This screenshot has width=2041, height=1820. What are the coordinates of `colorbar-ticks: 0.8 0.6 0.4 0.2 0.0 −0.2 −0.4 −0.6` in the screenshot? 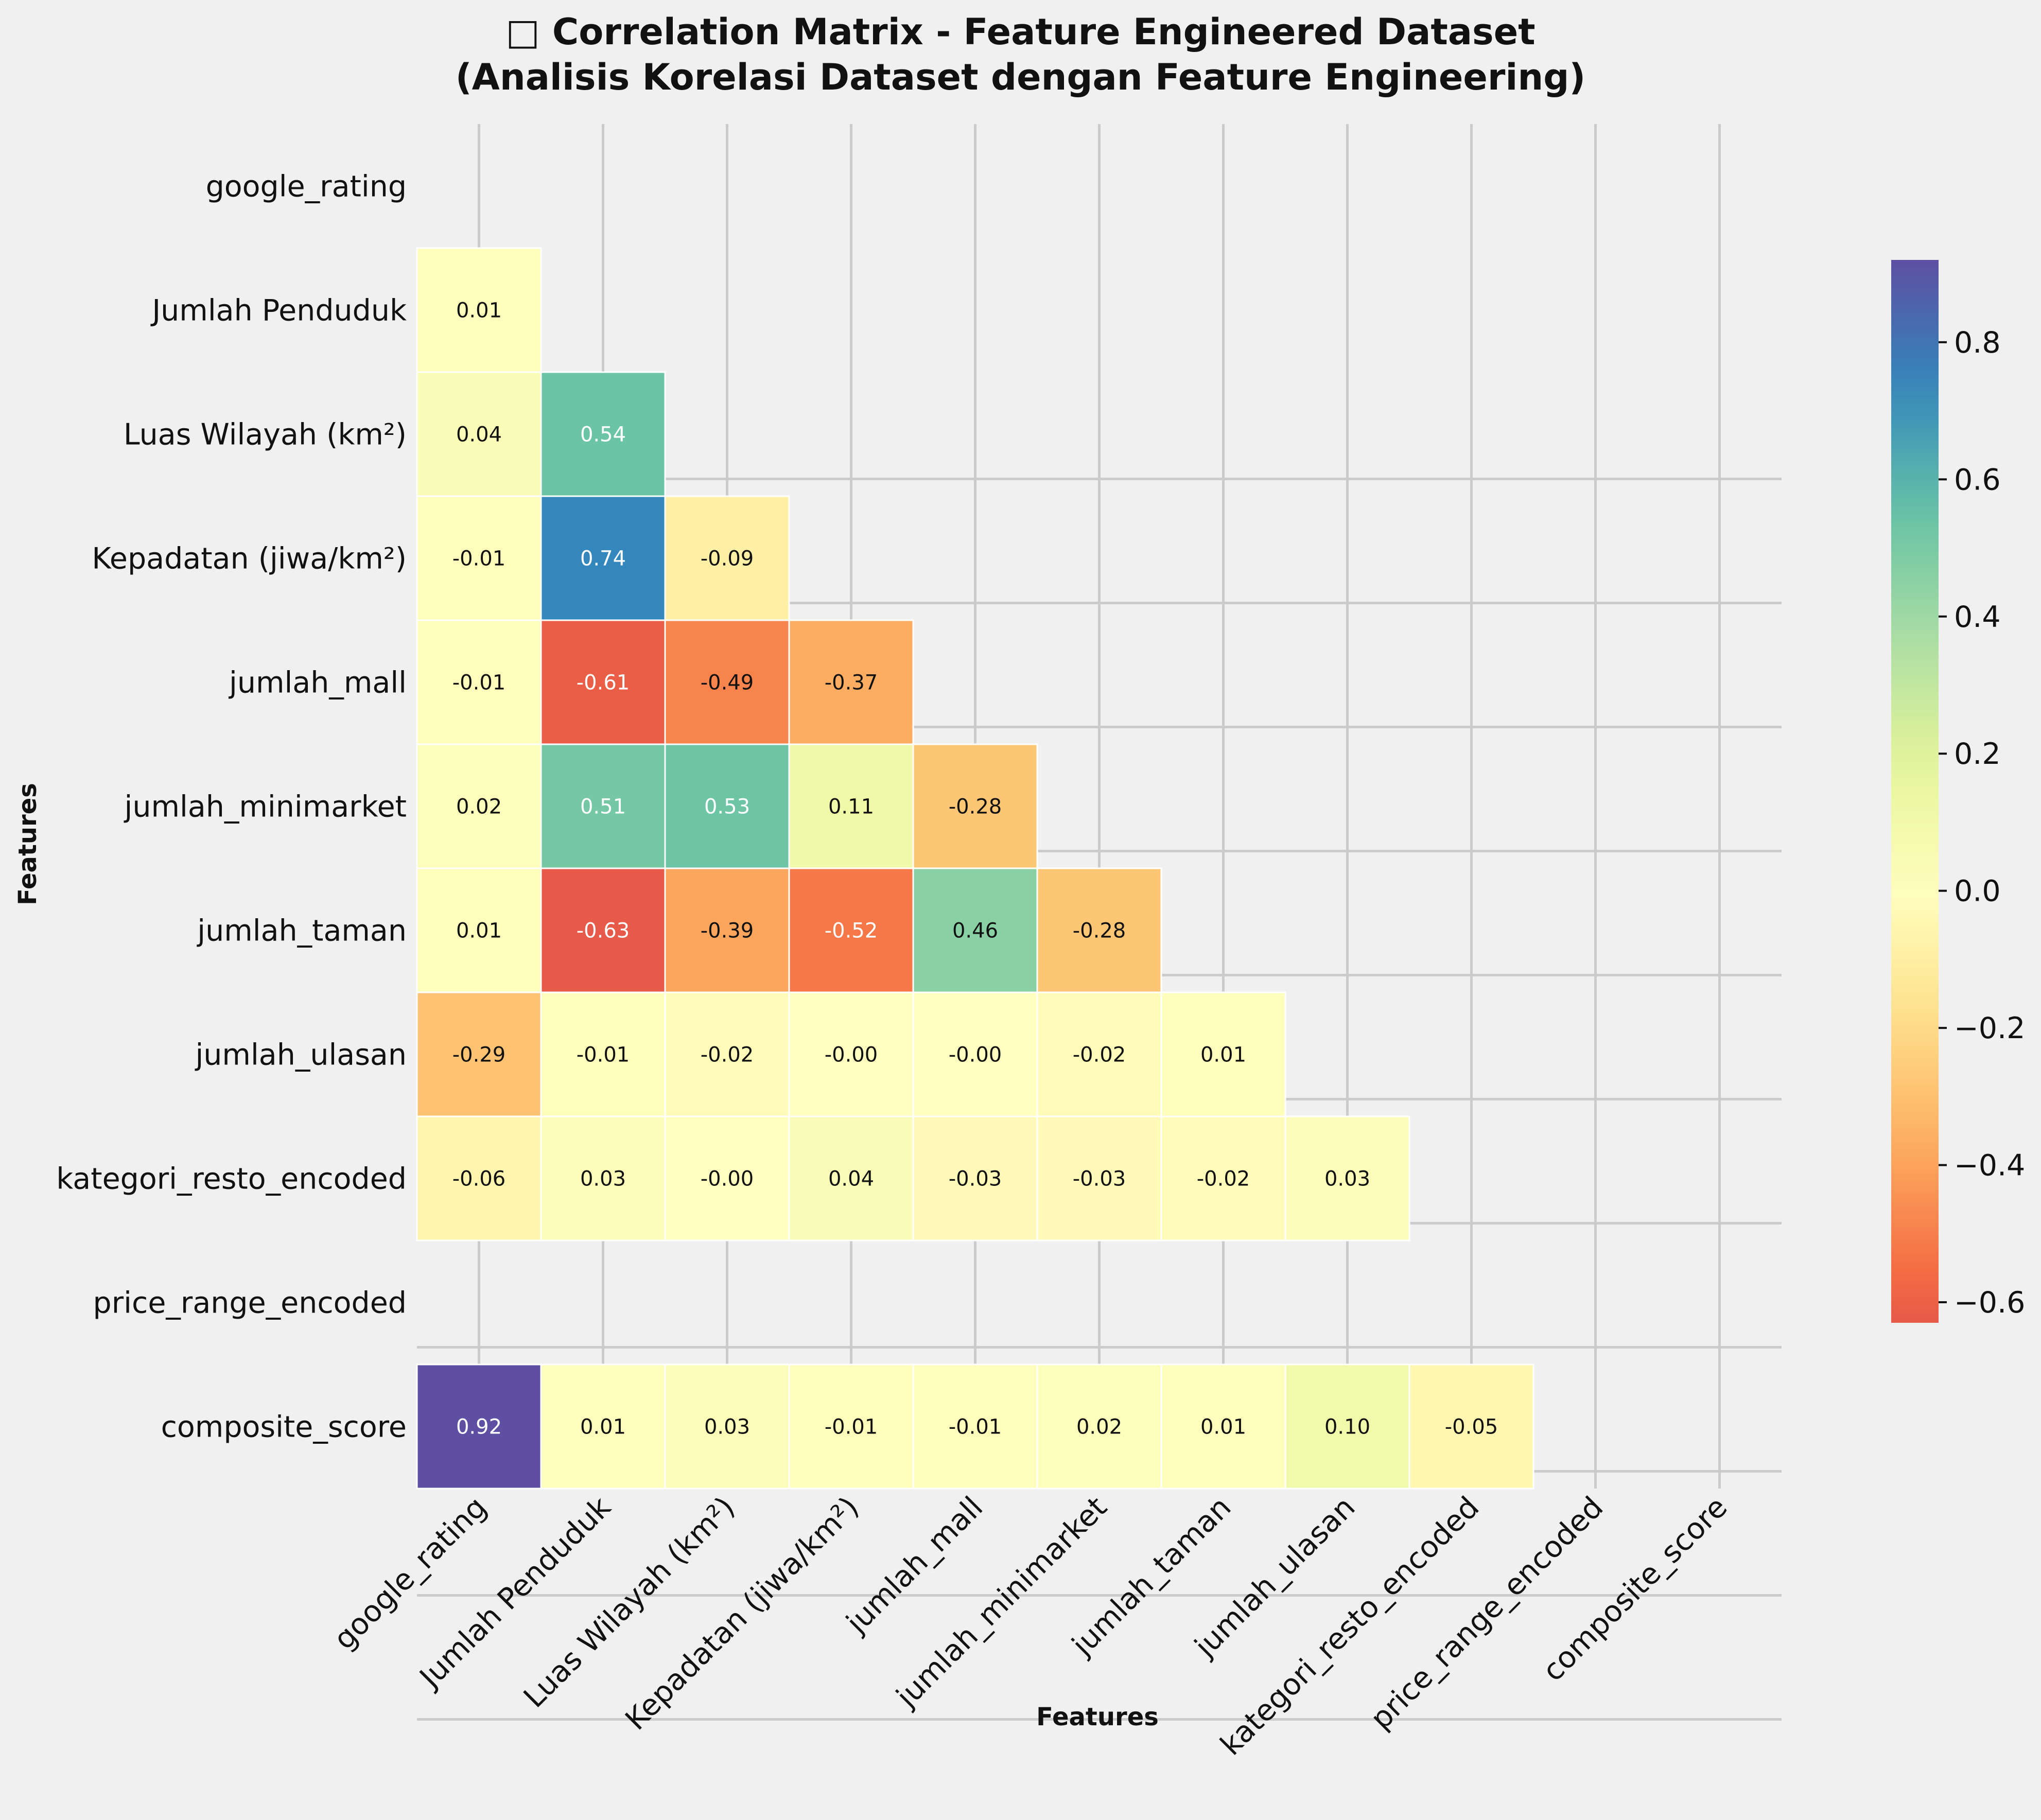 It's located at (1982, 823).